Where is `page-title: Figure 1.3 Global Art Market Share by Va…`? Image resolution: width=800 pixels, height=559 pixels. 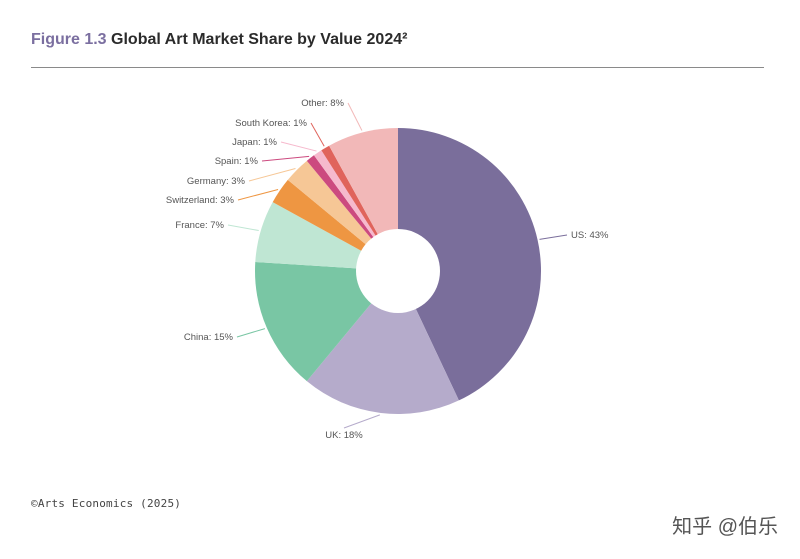 page-title: Figure 1.3 Global Art Market Share by Va… is located at coordinates (219, 40).